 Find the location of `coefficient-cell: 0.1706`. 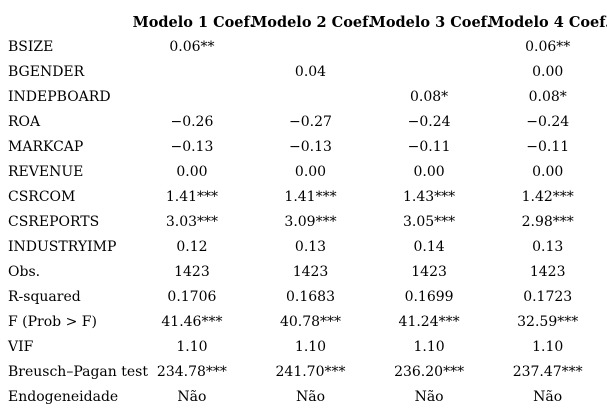

coefficient-cell: 0.1706 is located at coordinates (192, 296).